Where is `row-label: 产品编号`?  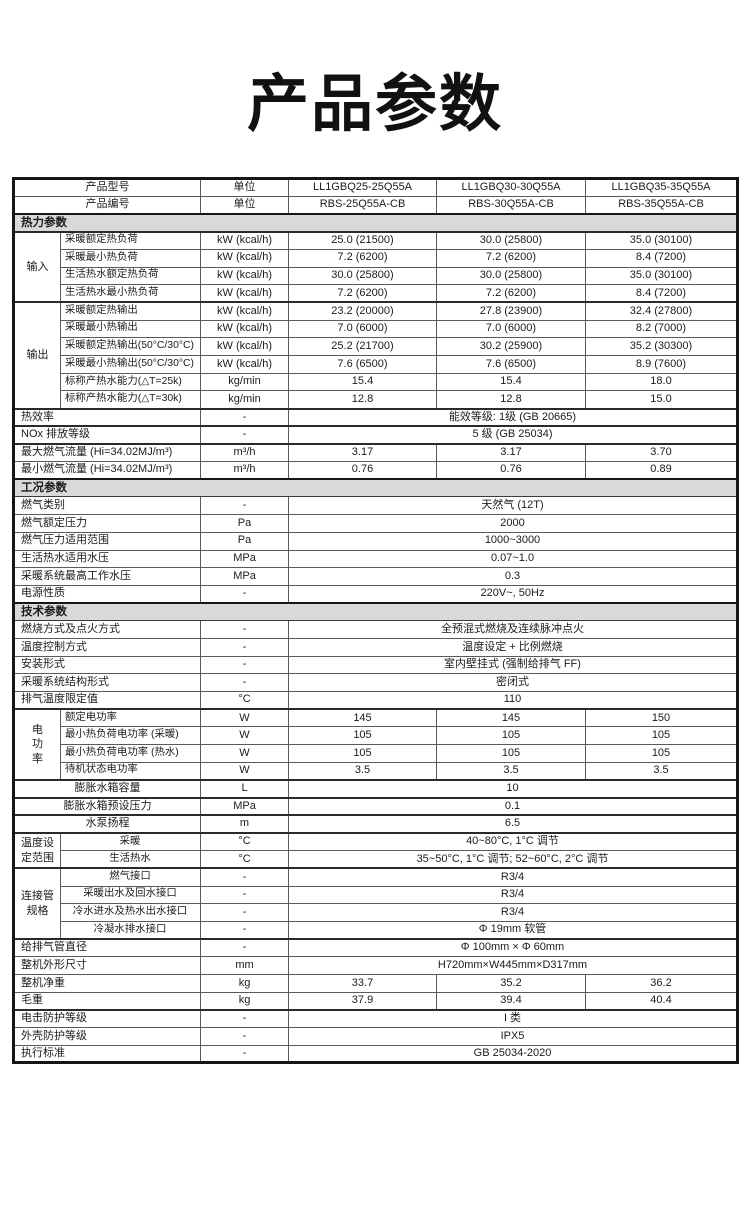 row-label: 产品编号 is located at coordinates (107, 205).